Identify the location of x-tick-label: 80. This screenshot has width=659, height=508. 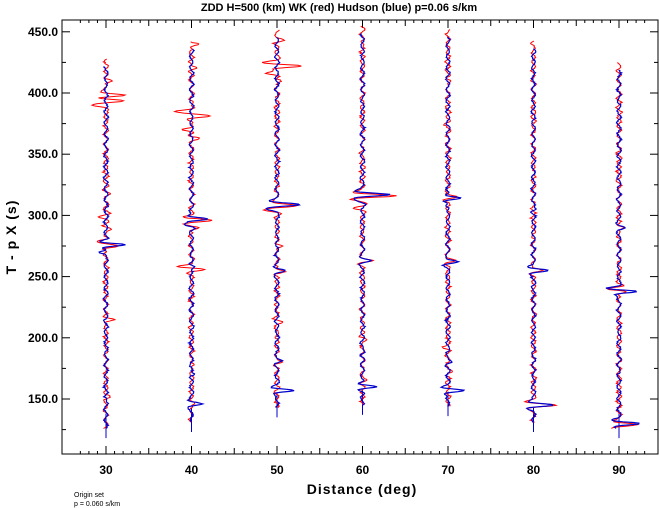
(534, 470).